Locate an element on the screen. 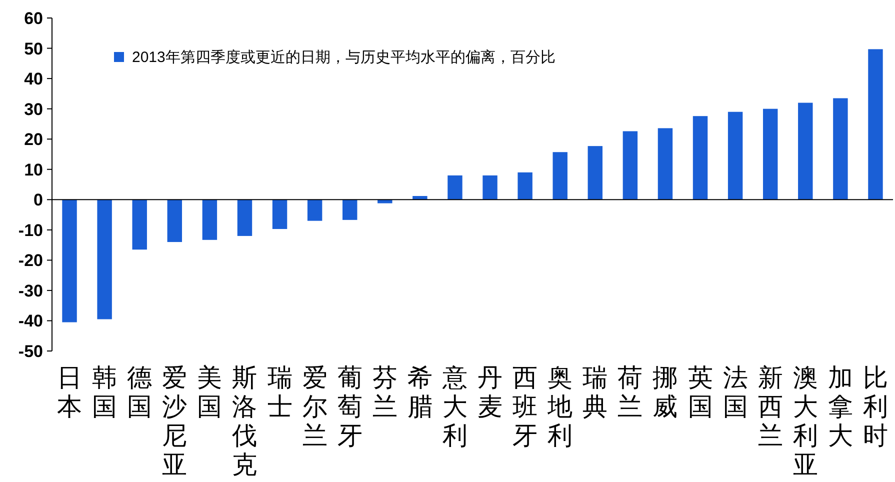 The width and height of the screenshot is (895, 482). x-tick-label: 斯洛伐克 is located at coordinates (245, 421).